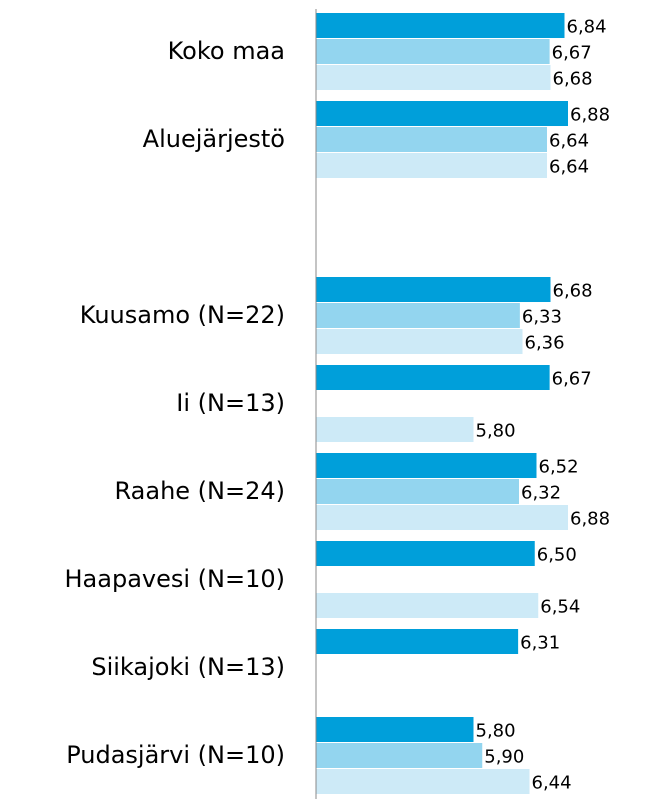 Image resolution: width=646 pixels, height=799 pixels. Describe the element at coordinates (587, 27) in the screenshot. I see `value-label: 6,84` at that location.